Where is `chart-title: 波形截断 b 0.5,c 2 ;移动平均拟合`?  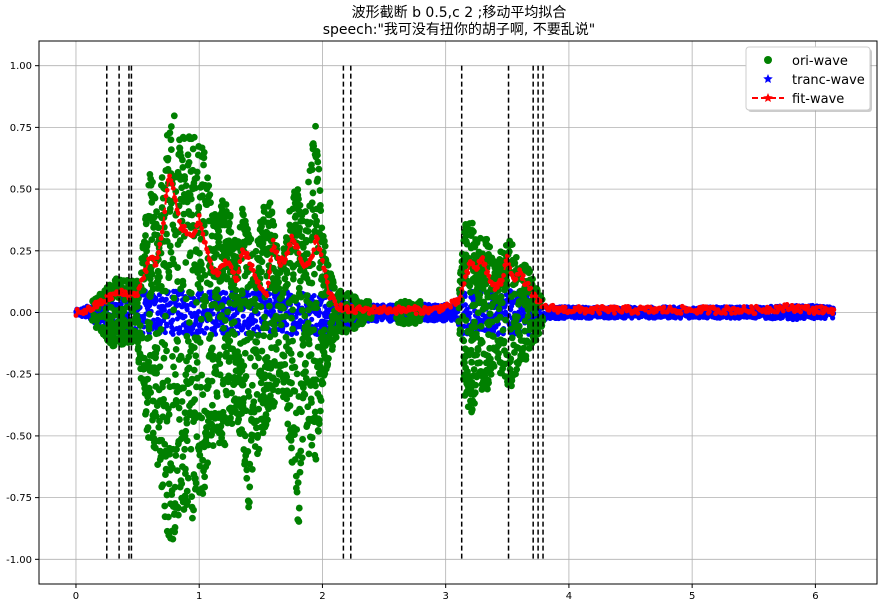 chart-title: 波形截断 b 0.5,c 2 ;移动平均拟合 is located at coordinates (459, 13).